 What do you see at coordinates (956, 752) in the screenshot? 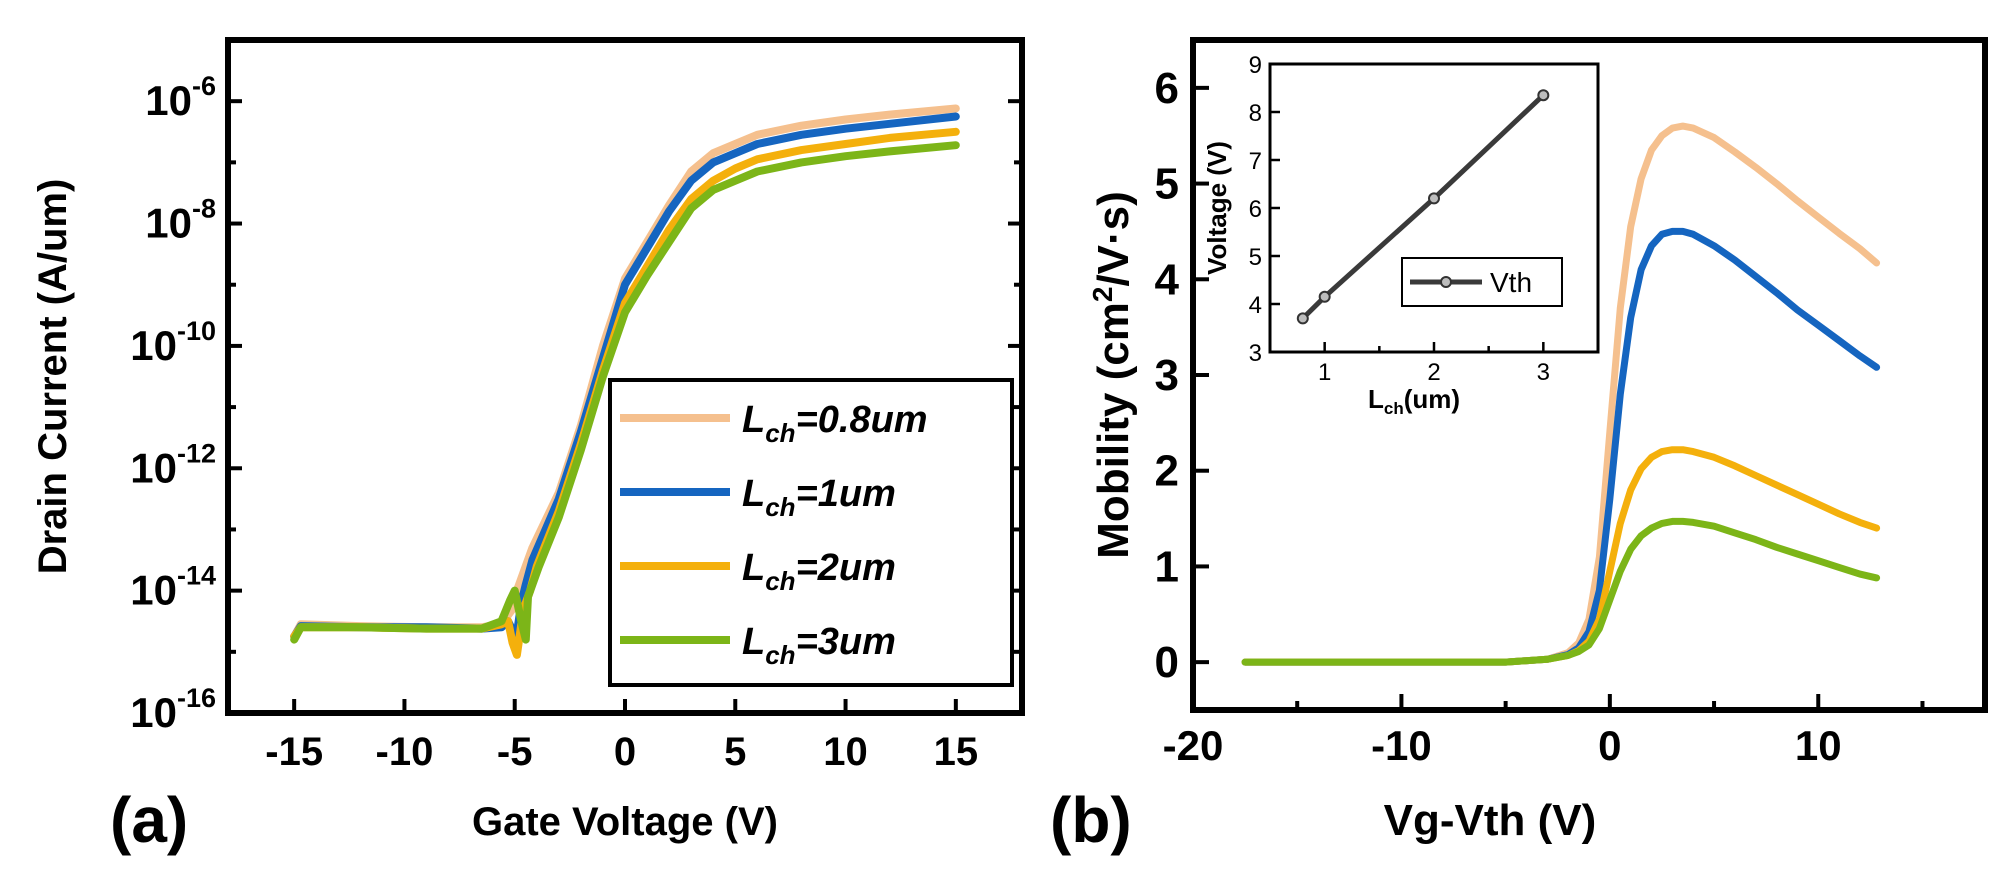
I see `panel-a-x-tick-label: 15` at bounding box center [956, 752].